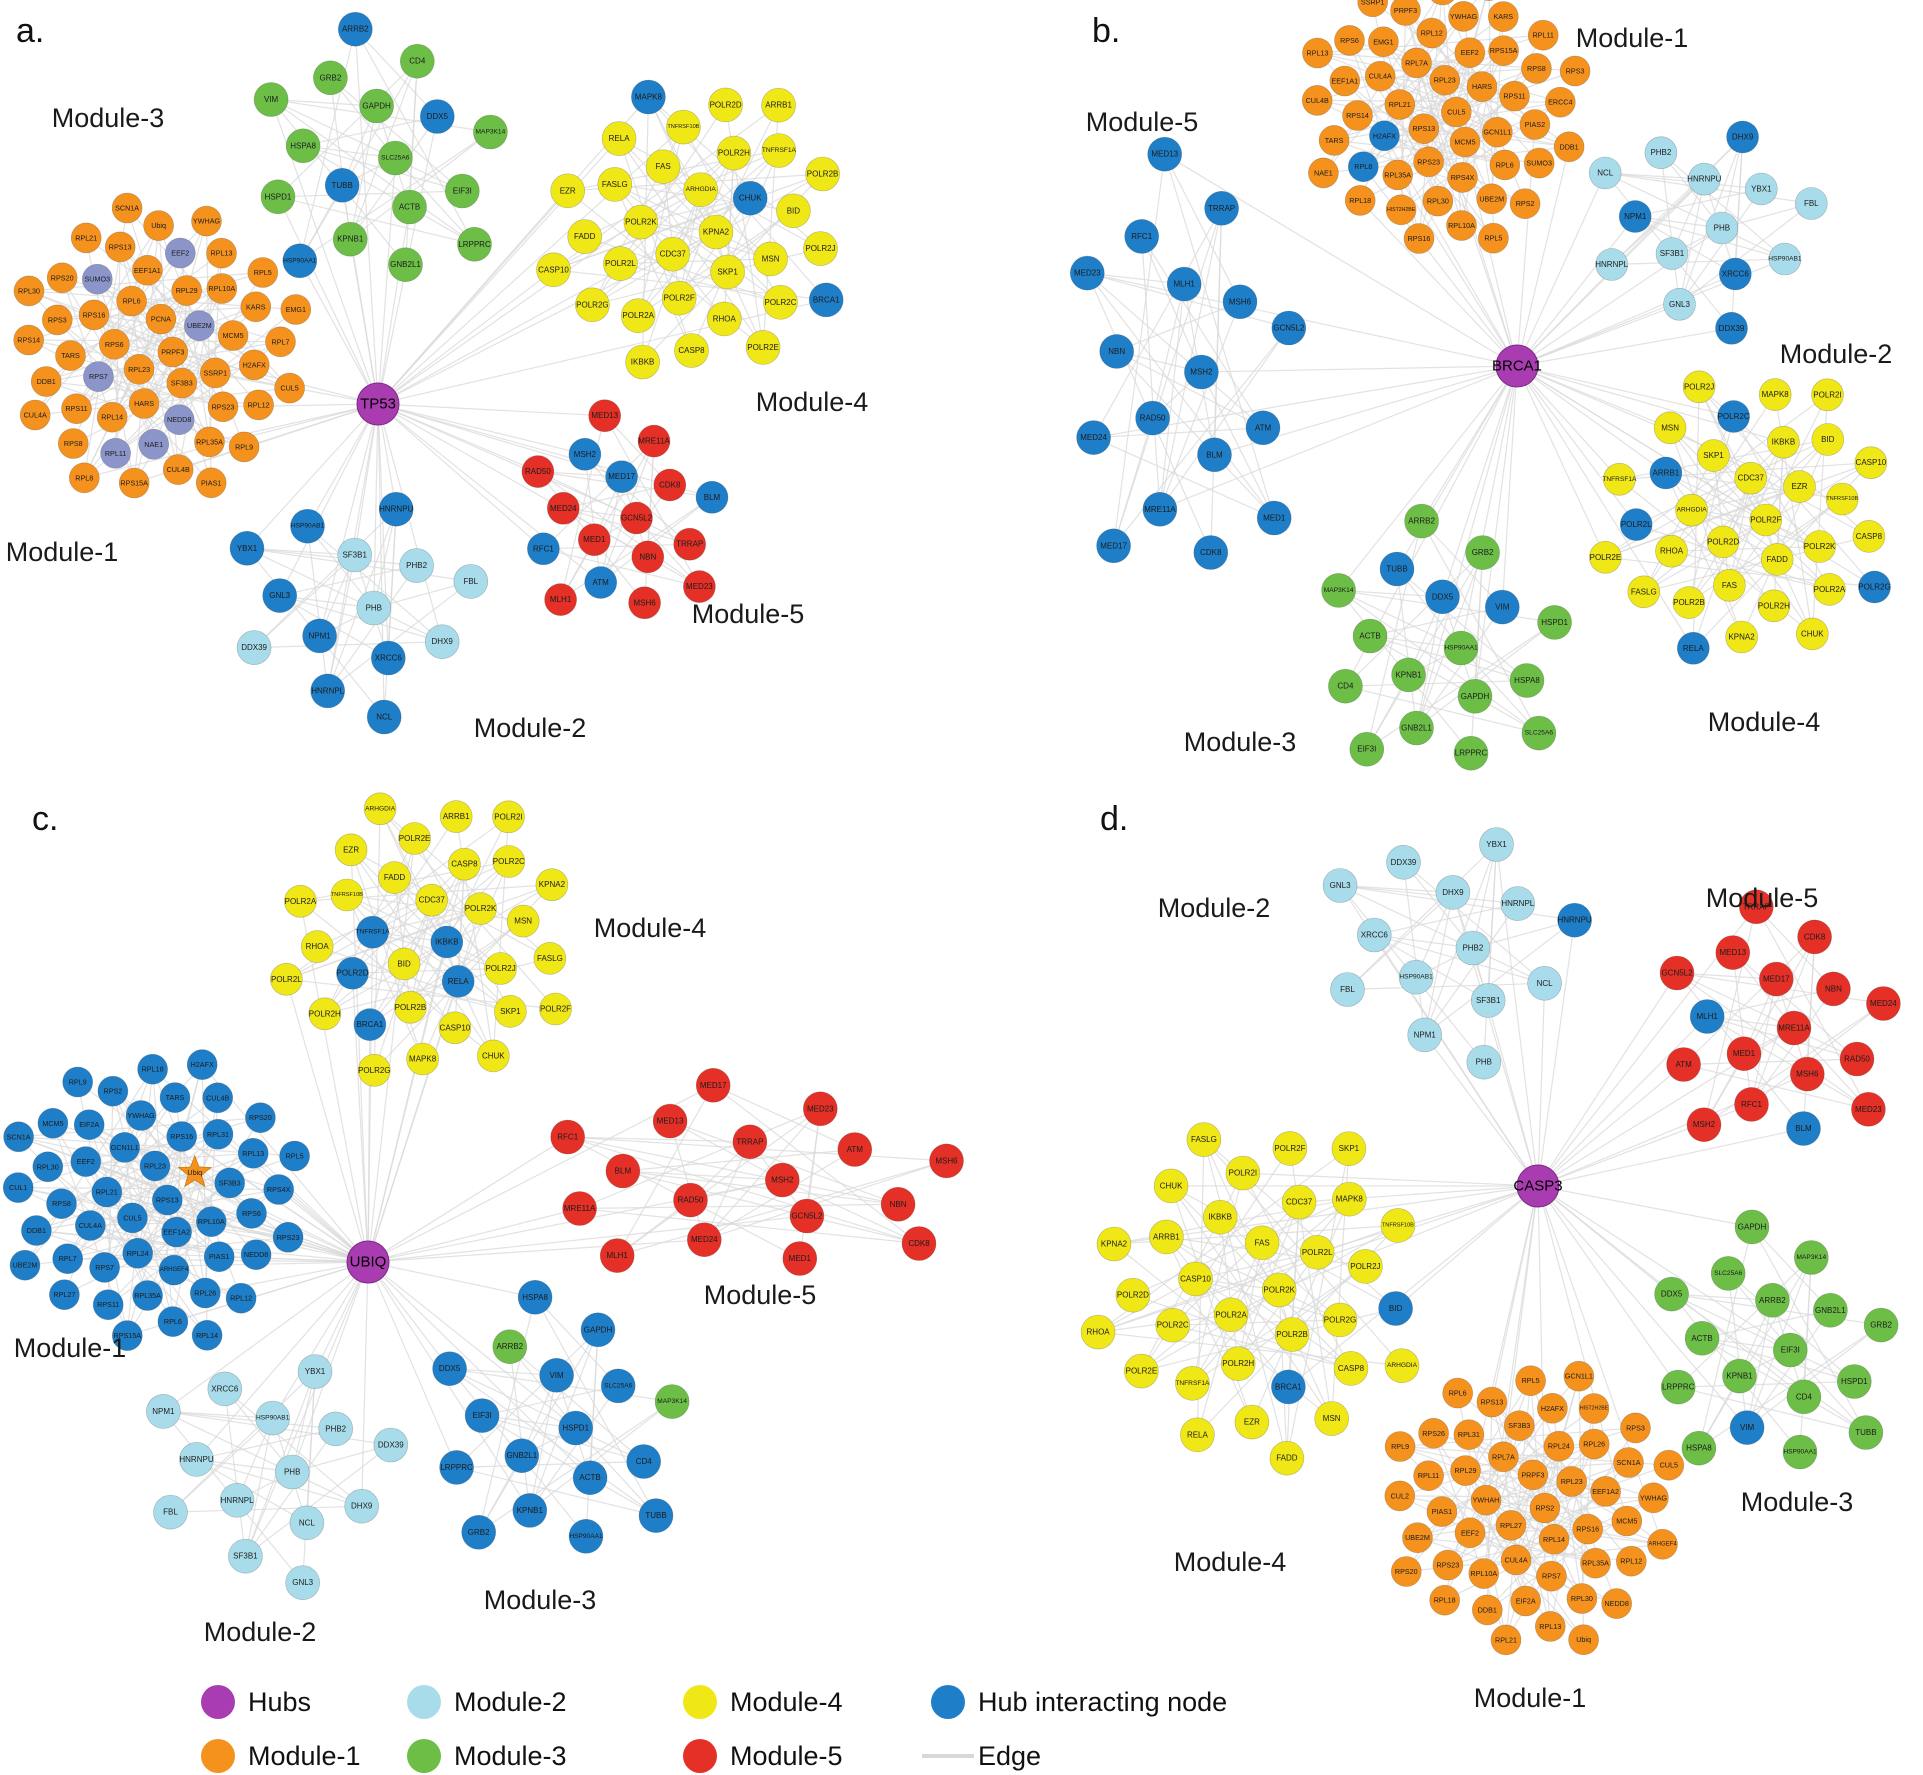 The width and height of the screenshot is (1923, 1775). I want to click on node-label: RPL6, so click(132, 301).